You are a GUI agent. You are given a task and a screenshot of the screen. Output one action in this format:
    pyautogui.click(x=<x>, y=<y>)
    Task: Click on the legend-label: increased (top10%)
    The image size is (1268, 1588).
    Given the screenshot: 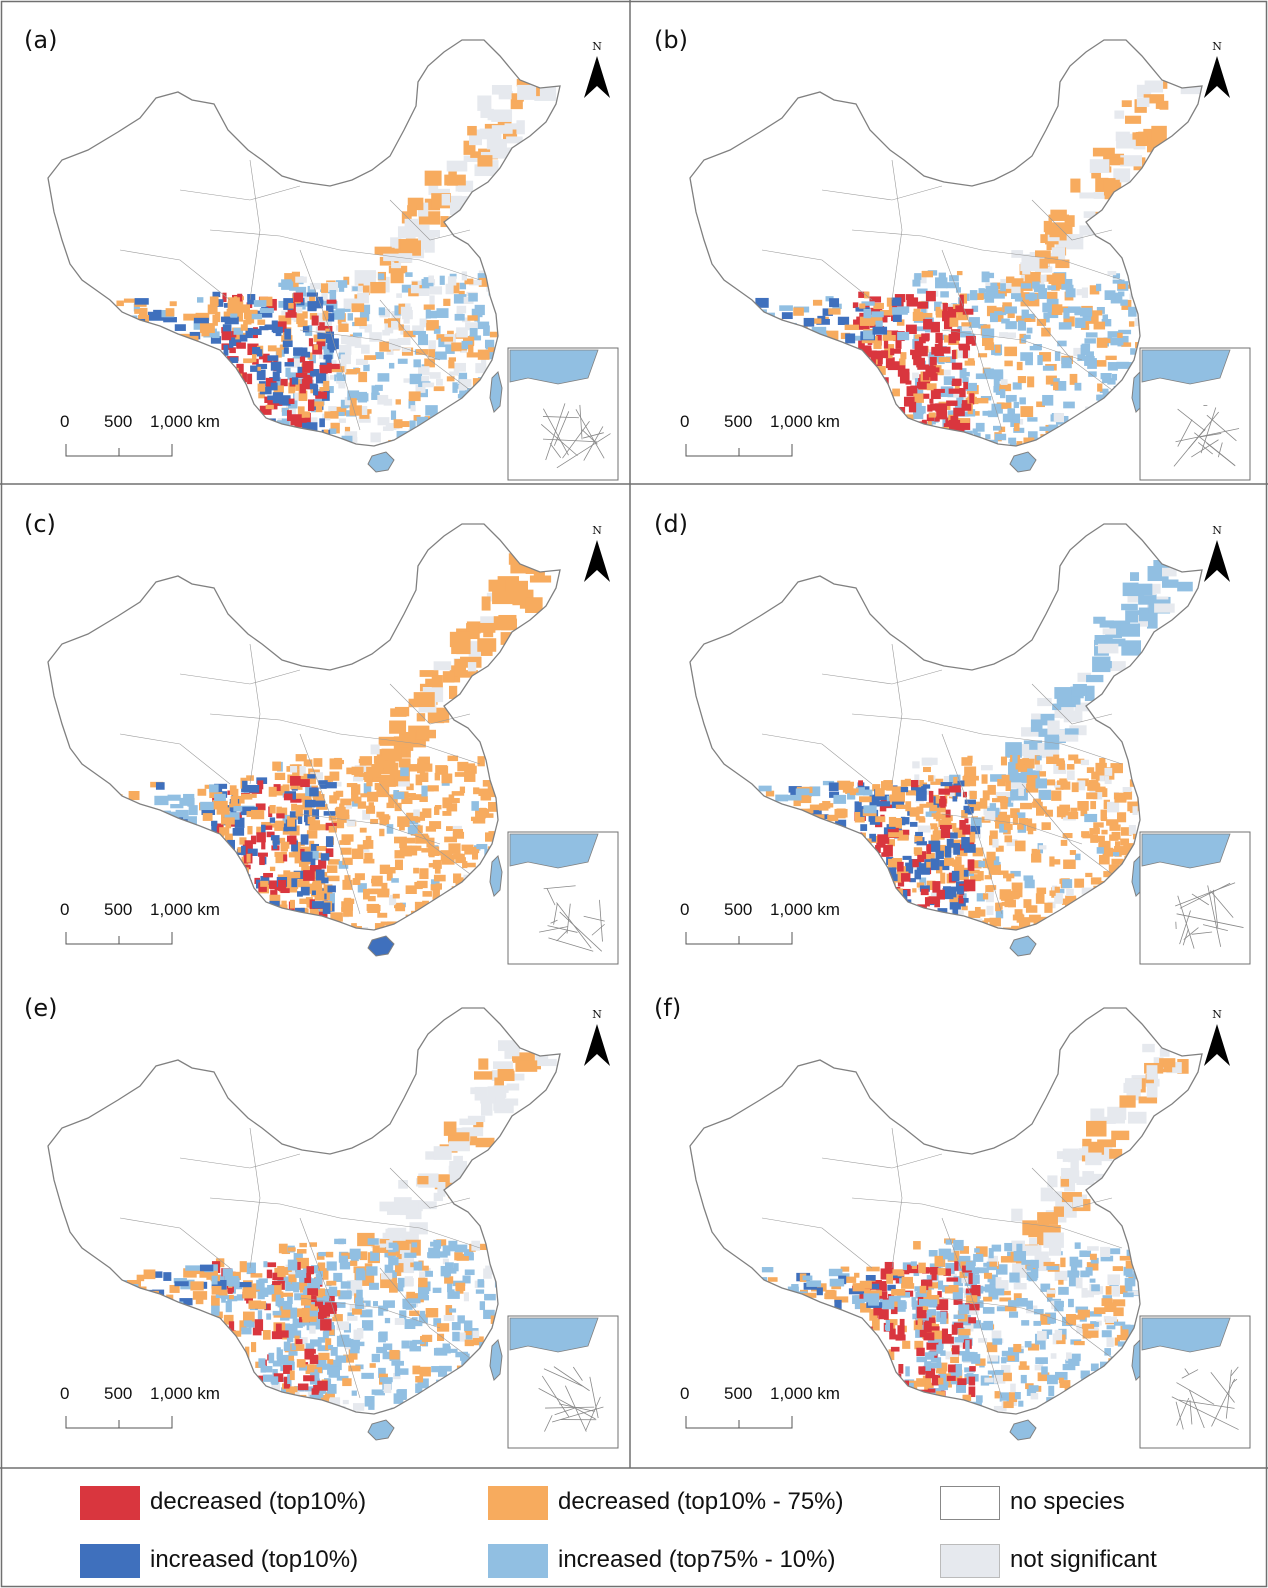 What is the action you would take?
    pyautogui.click(x=254, y=1559)
    